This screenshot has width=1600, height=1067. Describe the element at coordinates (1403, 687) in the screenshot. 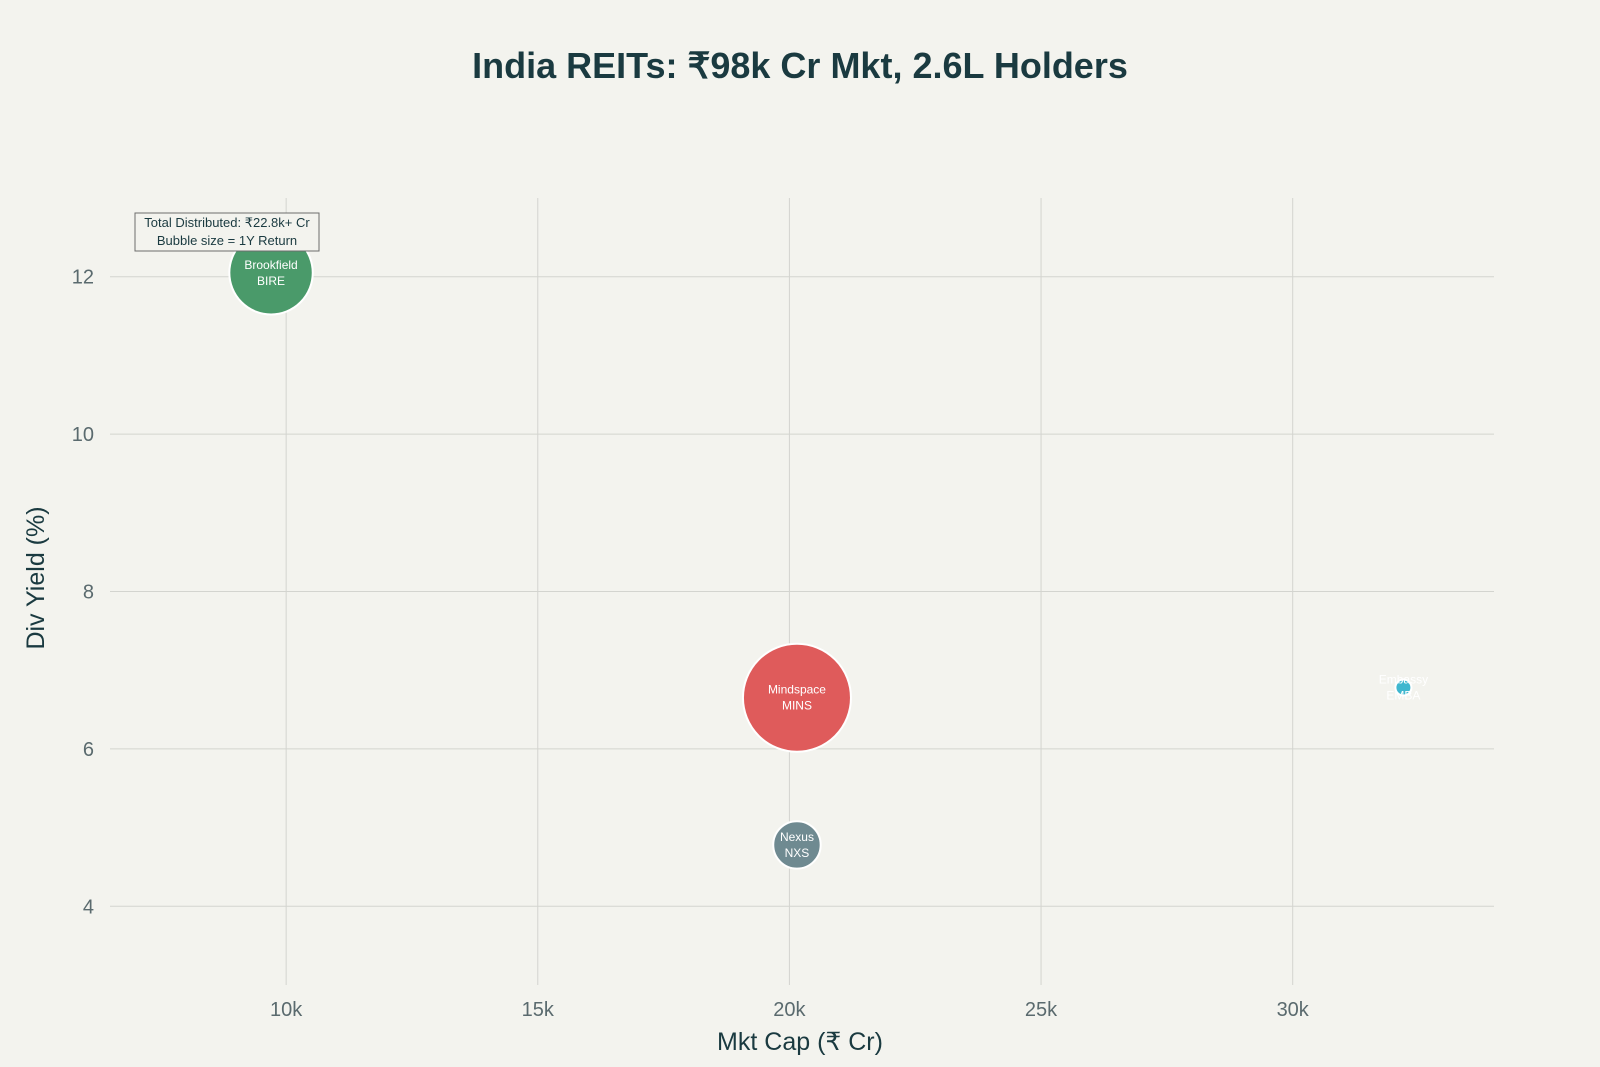

I see `bubble-emba` at that location.